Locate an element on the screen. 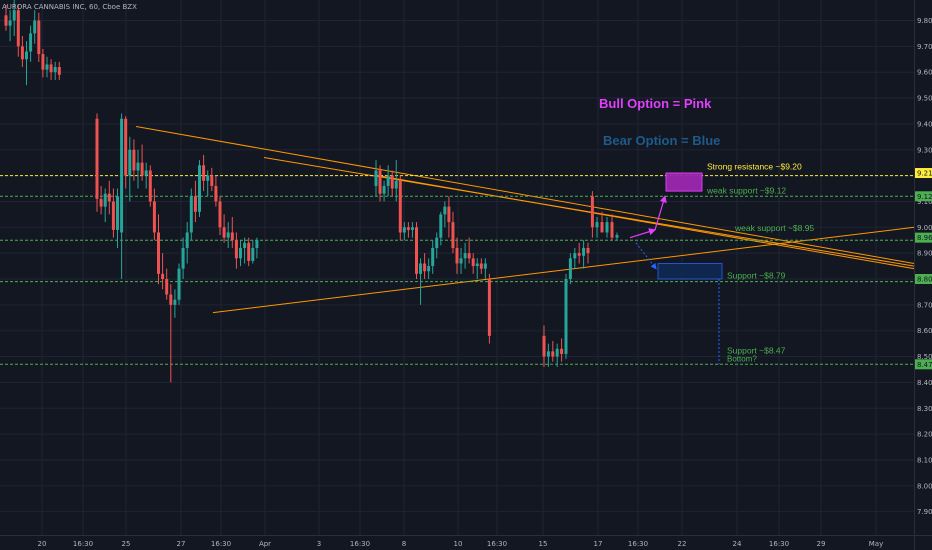 This screenshot has height=550, width=932. level-label: weak support ~$8.95 is located at coordinates (774, 228).